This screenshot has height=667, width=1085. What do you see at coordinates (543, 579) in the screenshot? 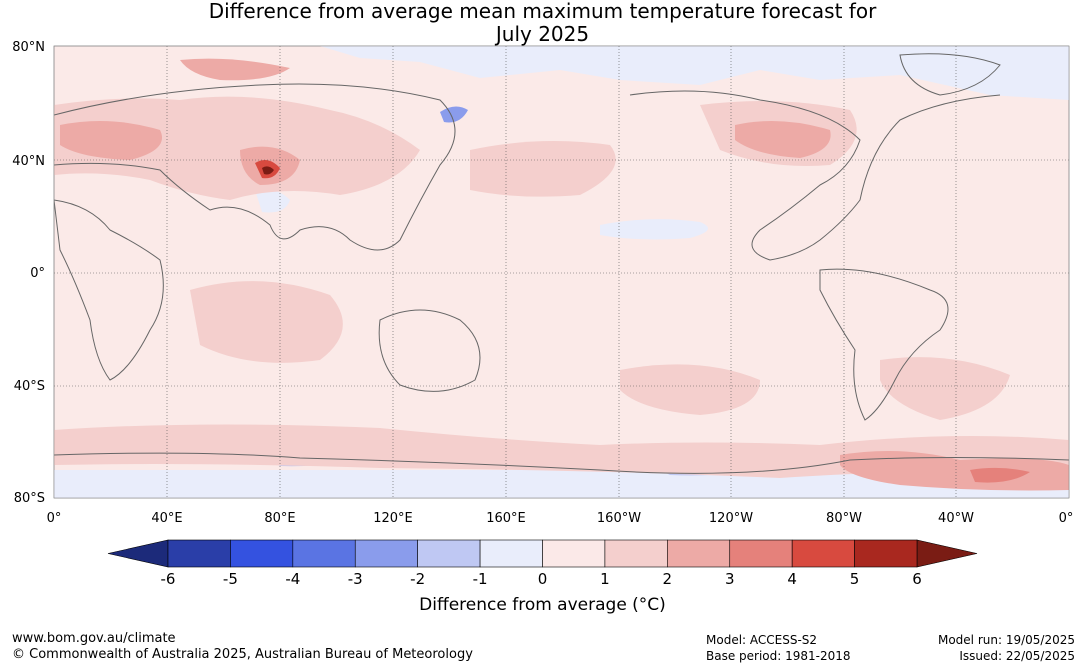
I see `colorbar-tick-label: 0` at bounding box center [543, 579].